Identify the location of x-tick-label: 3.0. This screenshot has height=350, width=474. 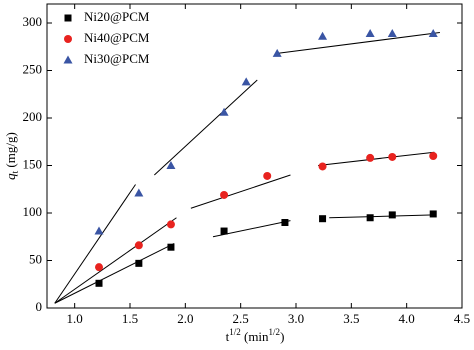
(296, 318).